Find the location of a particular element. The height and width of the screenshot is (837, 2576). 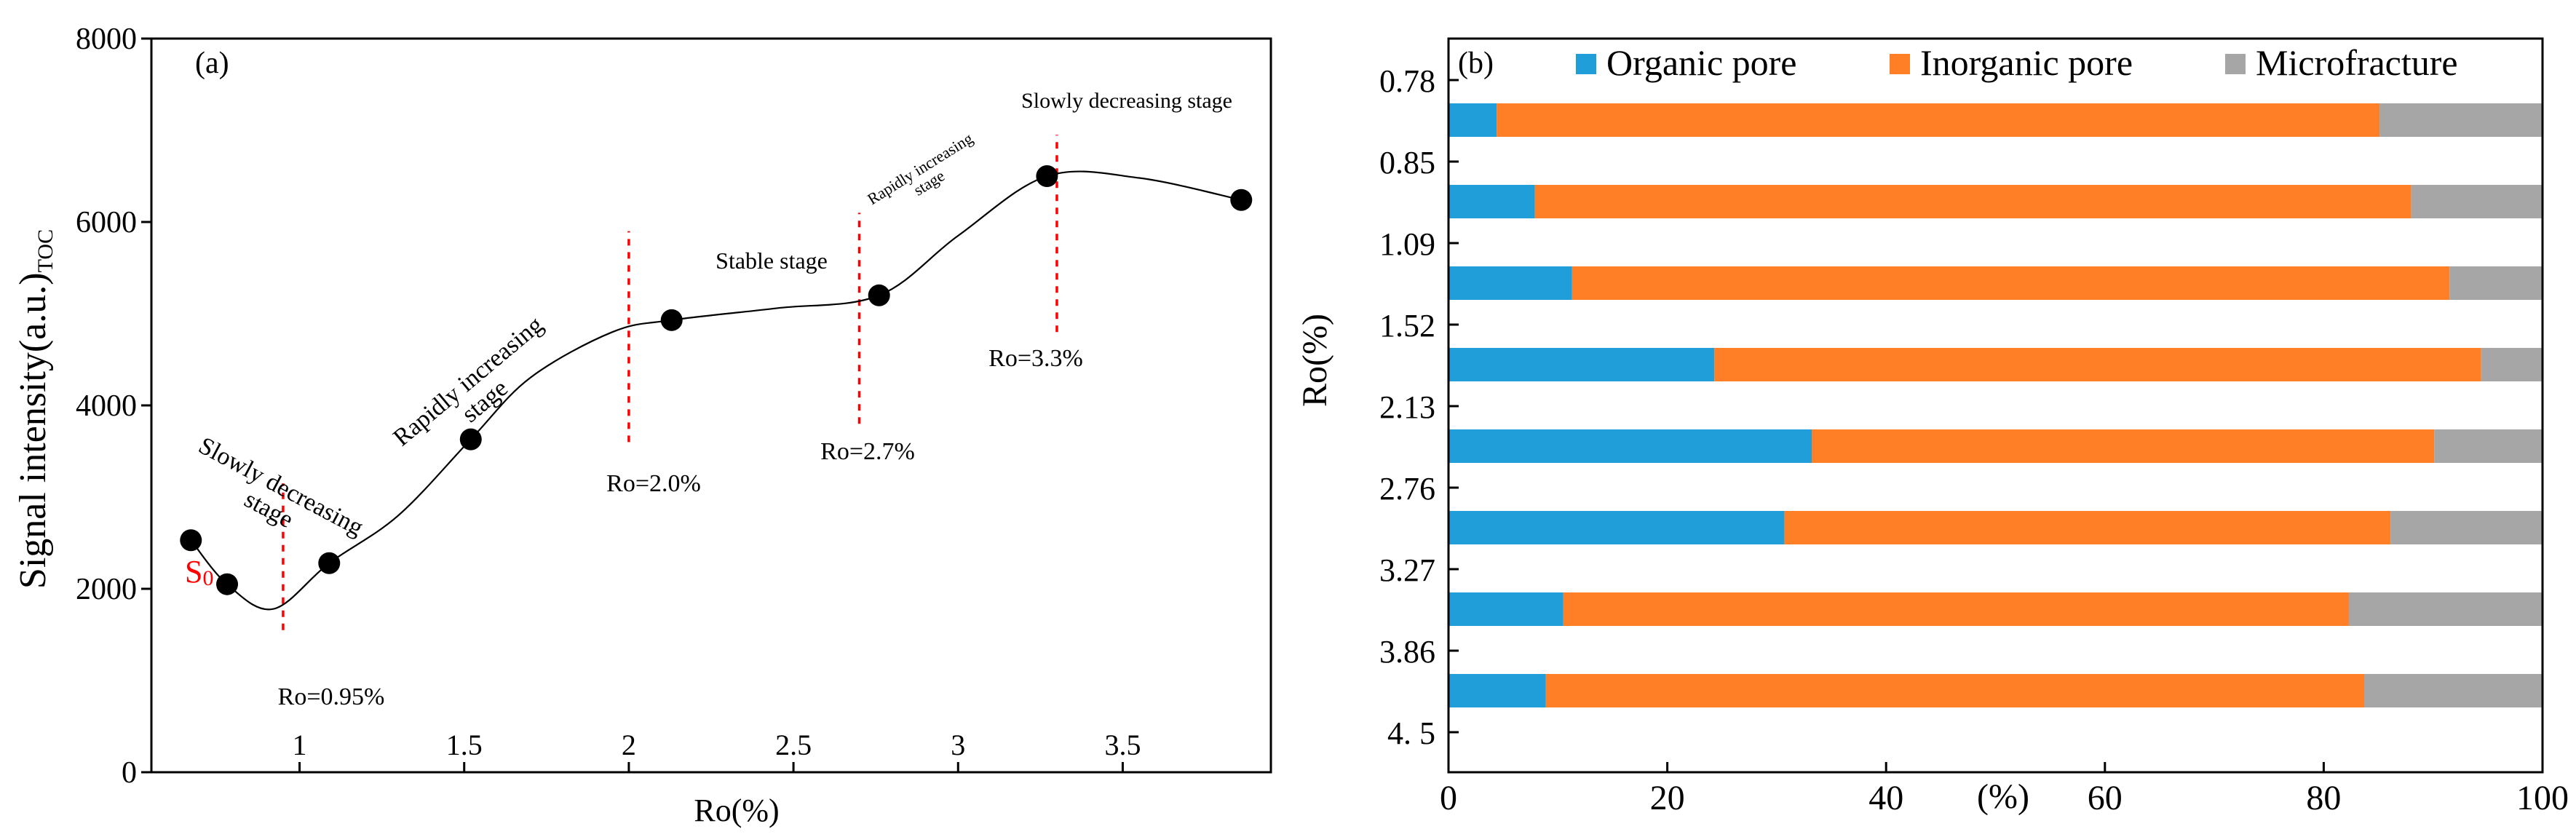

stage-label-2: Stable stage is located at coordinates (772, 260).